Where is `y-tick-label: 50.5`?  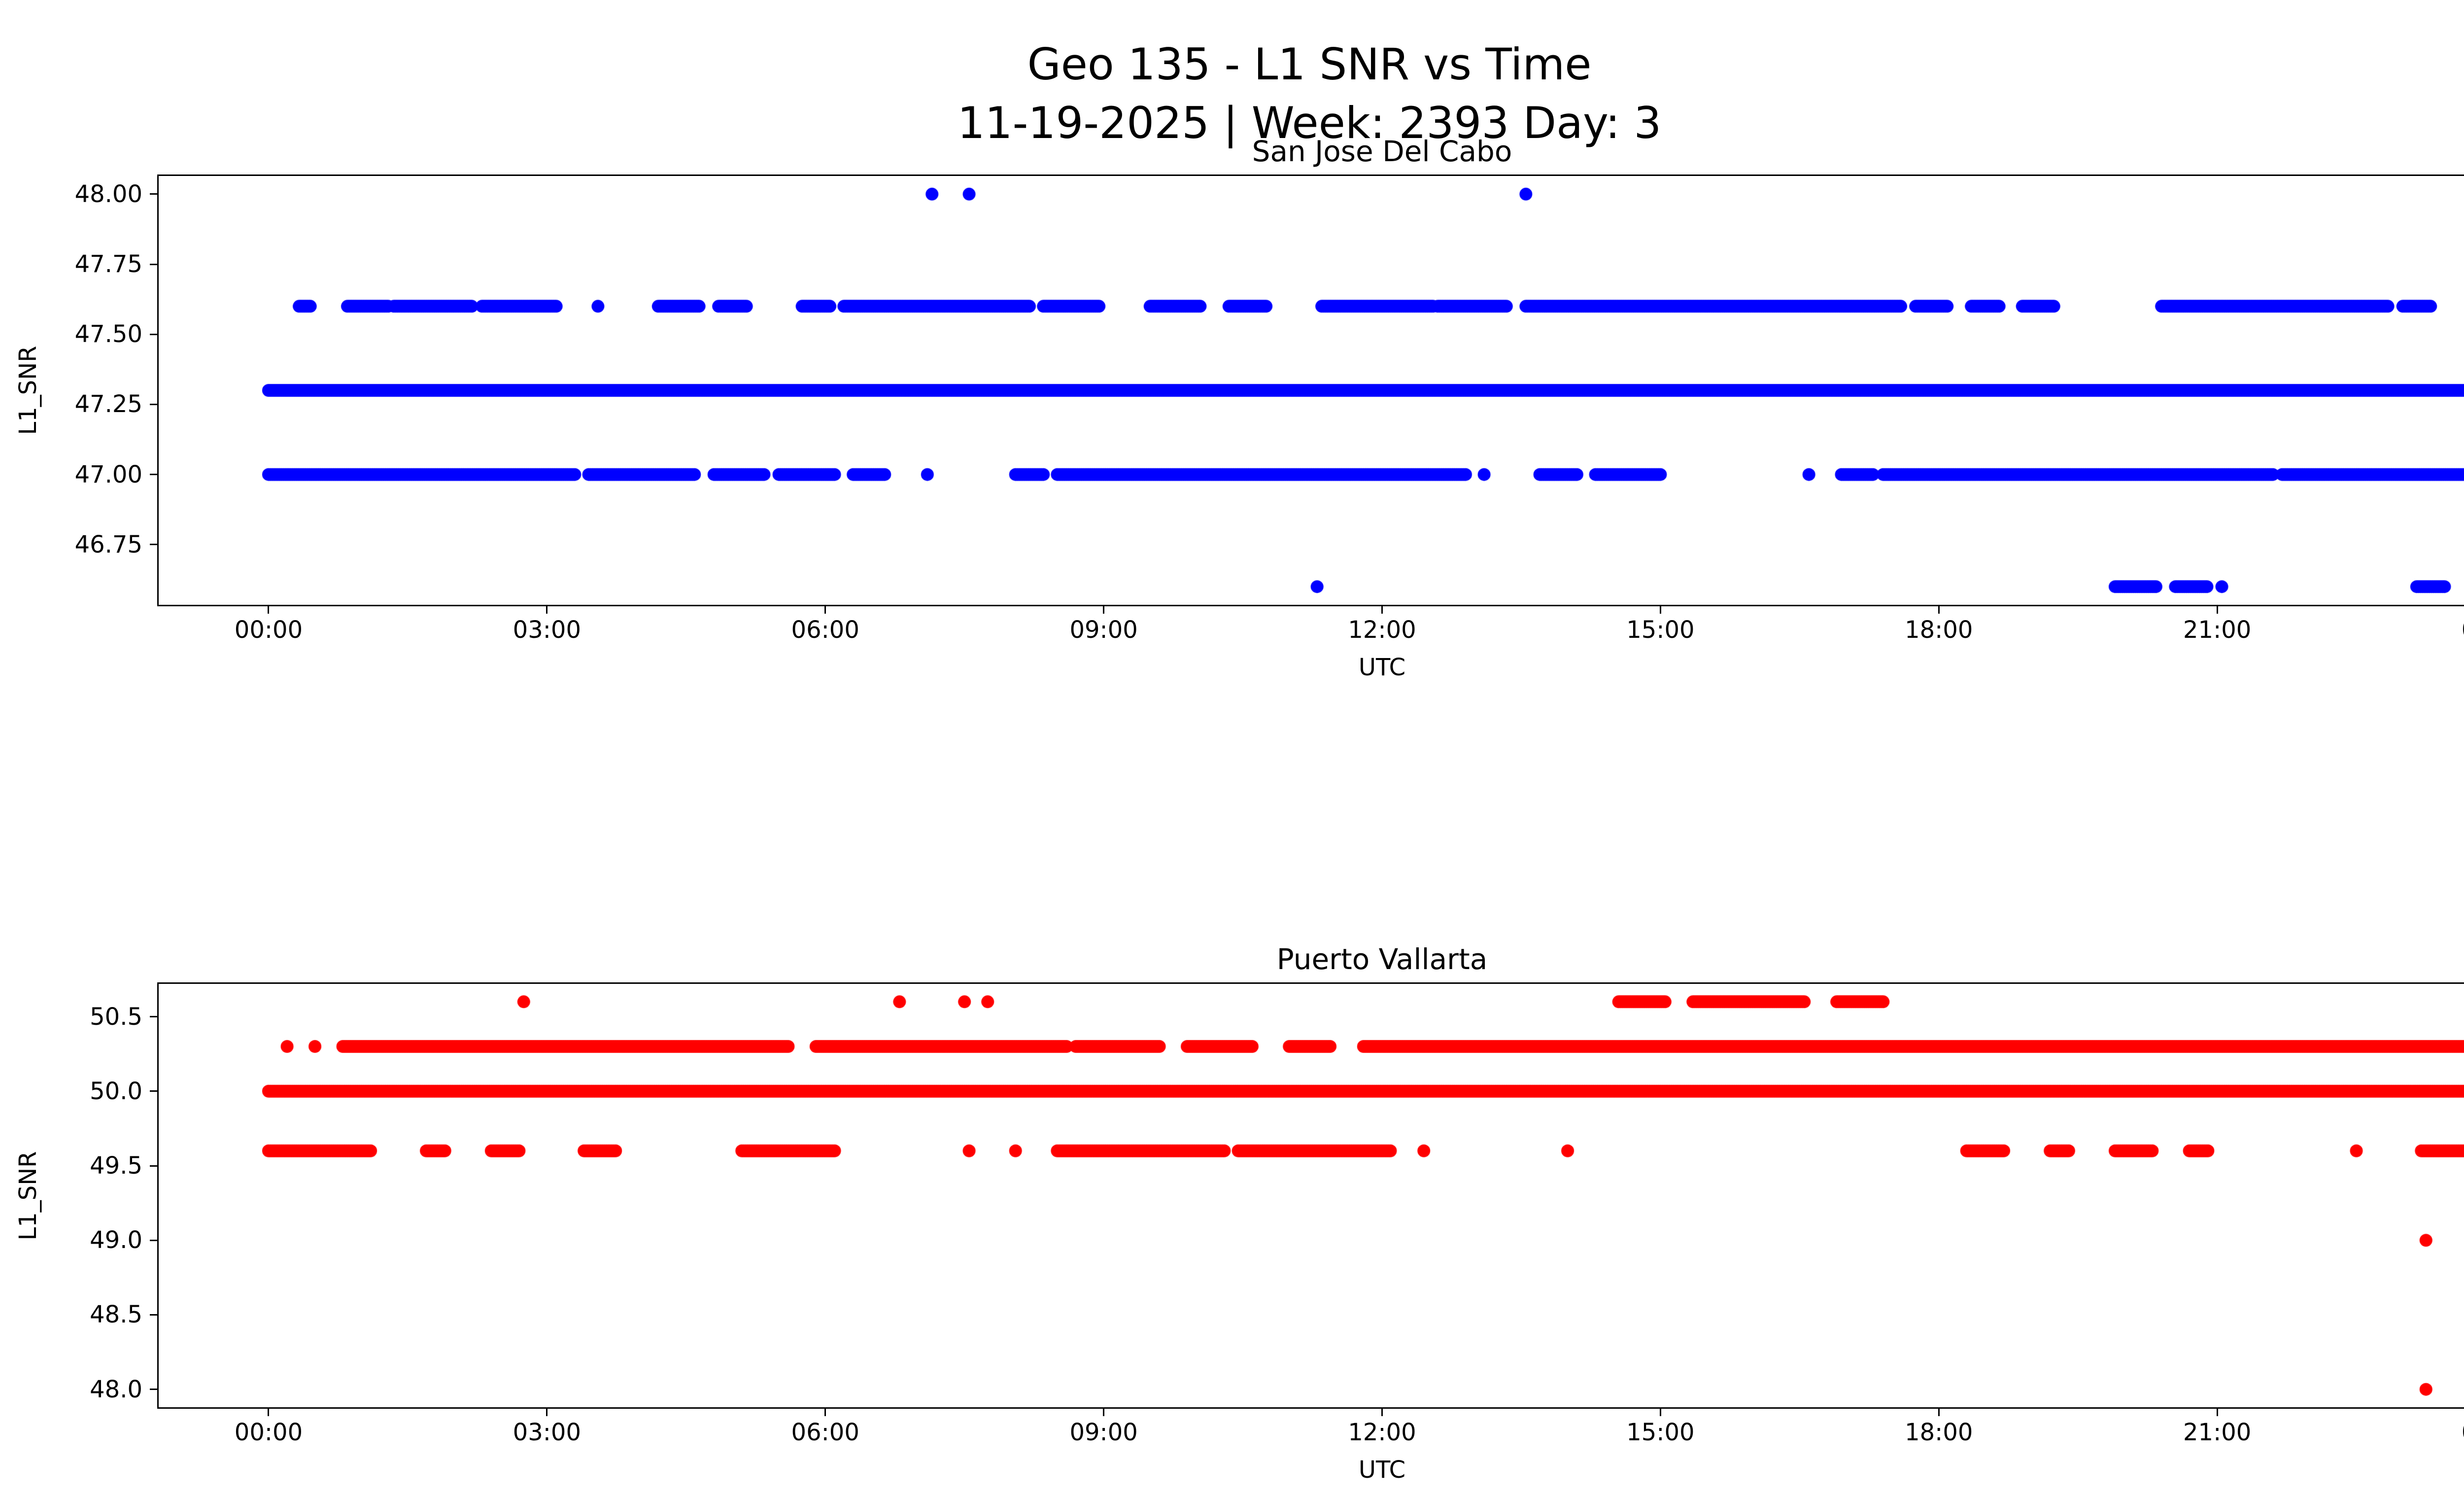 y-tick-label: 50.5 is located at coordinates (116, 1017).